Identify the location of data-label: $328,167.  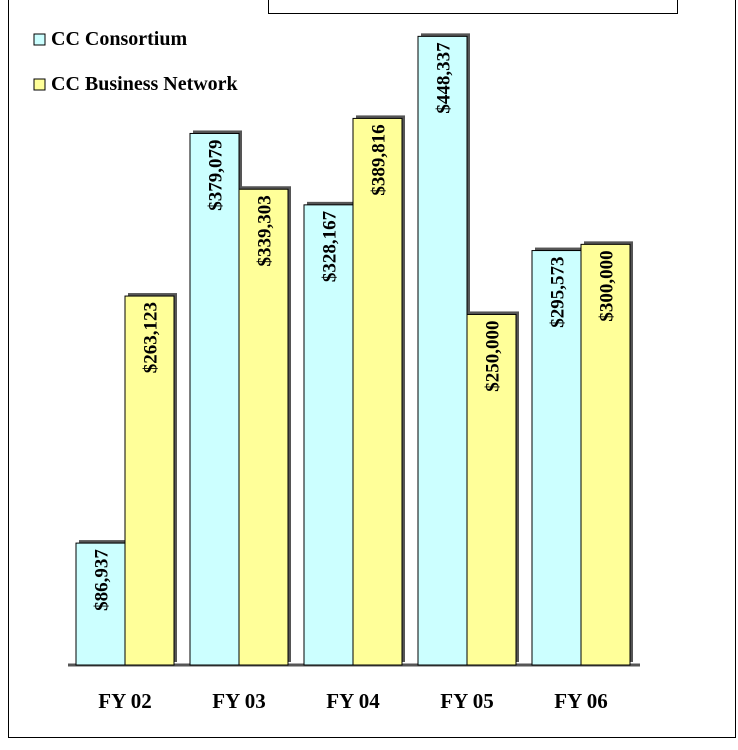
(330, 246).